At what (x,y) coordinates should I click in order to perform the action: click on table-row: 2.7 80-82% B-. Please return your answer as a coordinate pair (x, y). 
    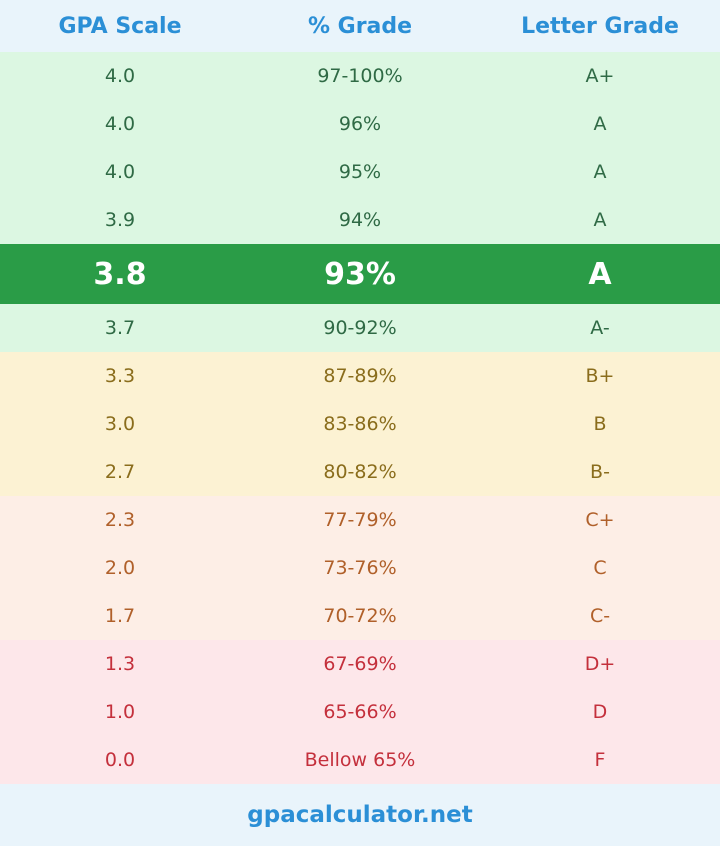
    Looking at the image, I should click on (360, 472).